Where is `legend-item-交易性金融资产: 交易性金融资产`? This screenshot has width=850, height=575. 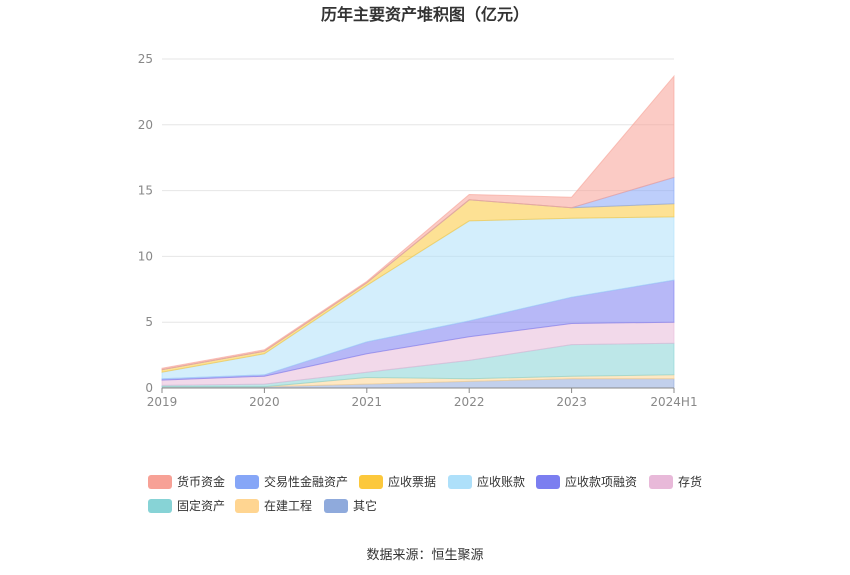 legend-item-交易性金融资产: 交易性金融资产 is located at coordinates (291, 481).